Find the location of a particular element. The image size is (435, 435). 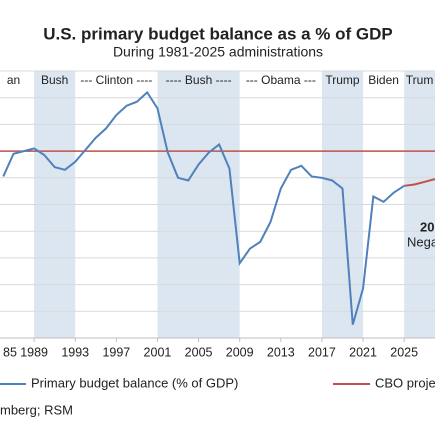

period-label: --- Obama --- is located at coordinates (281, 80).